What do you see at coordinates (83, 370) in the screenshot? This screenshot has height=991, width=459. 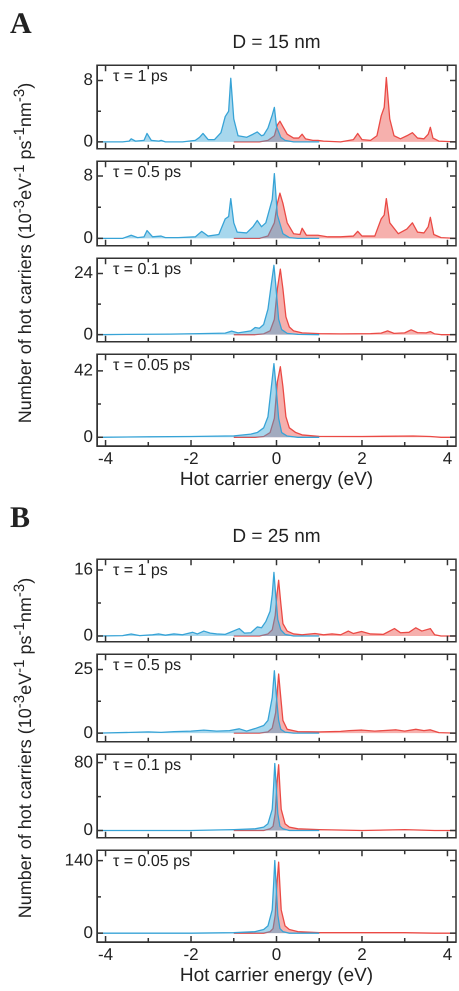 I see `y-tick-label: 42` at bounding box center [83, 370].